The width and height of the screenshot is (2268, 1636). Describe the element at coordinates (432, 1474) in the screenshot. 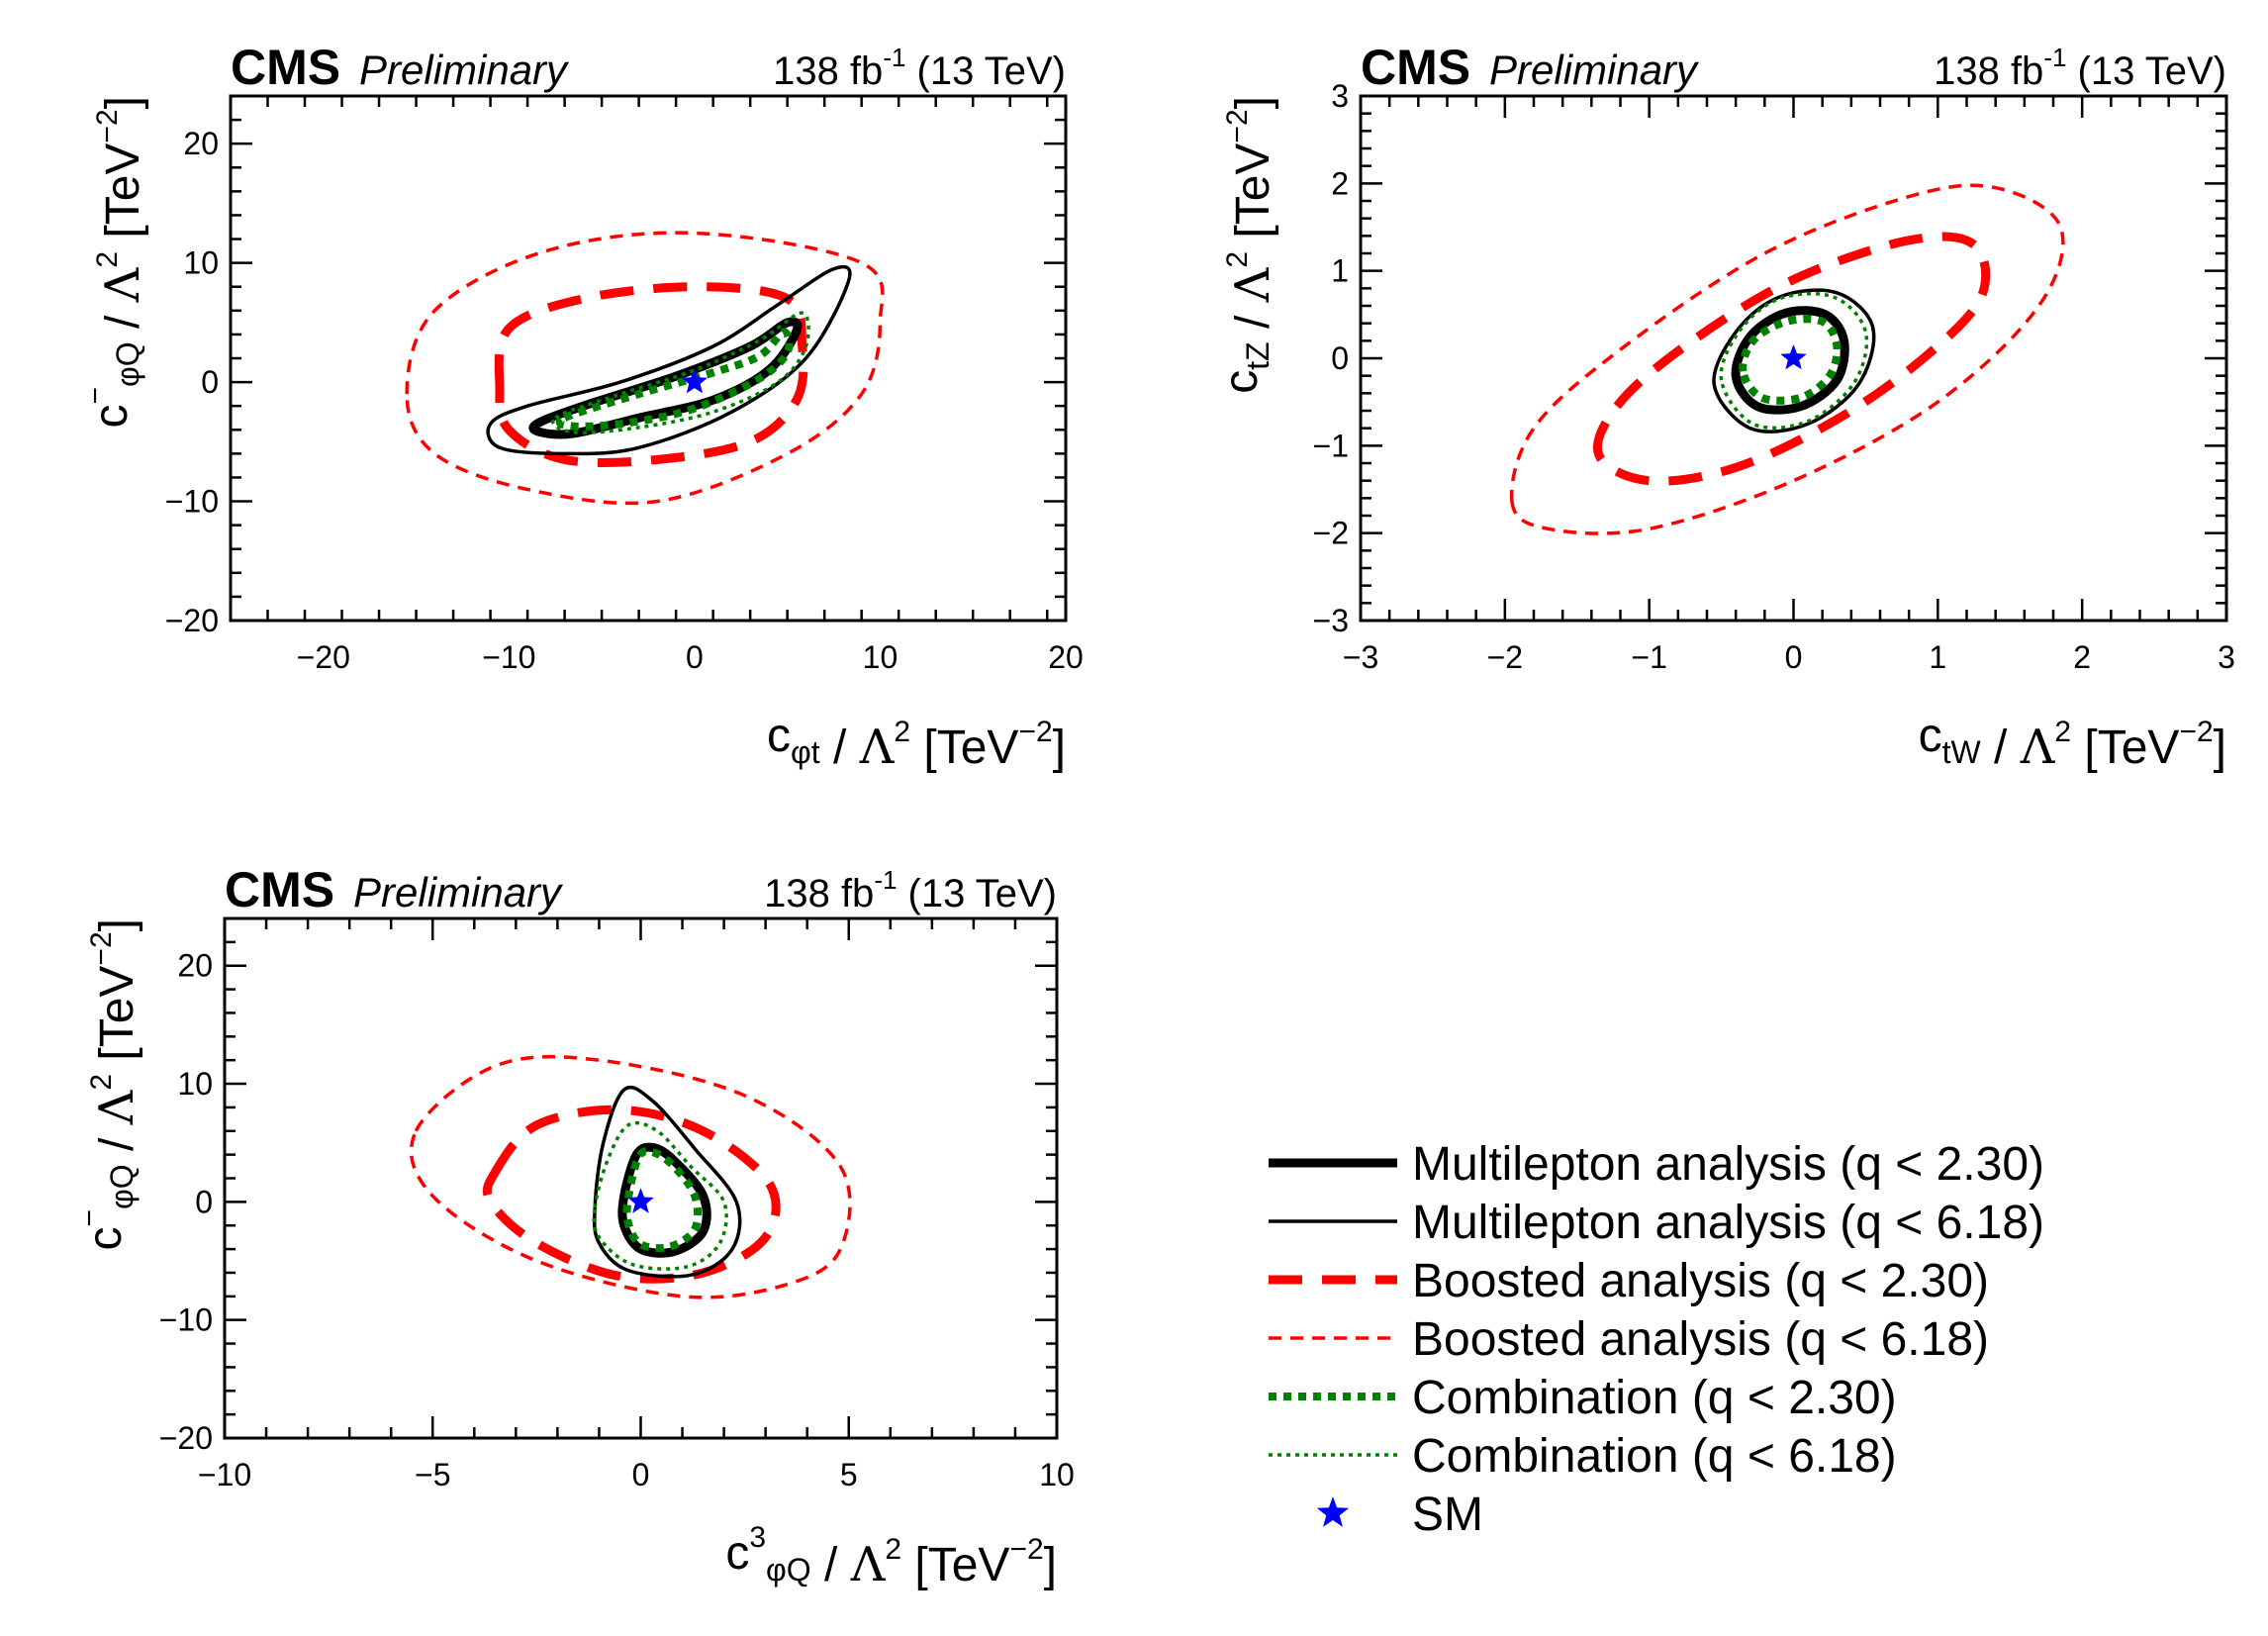

I see `x-tick-label: −5` at that location.